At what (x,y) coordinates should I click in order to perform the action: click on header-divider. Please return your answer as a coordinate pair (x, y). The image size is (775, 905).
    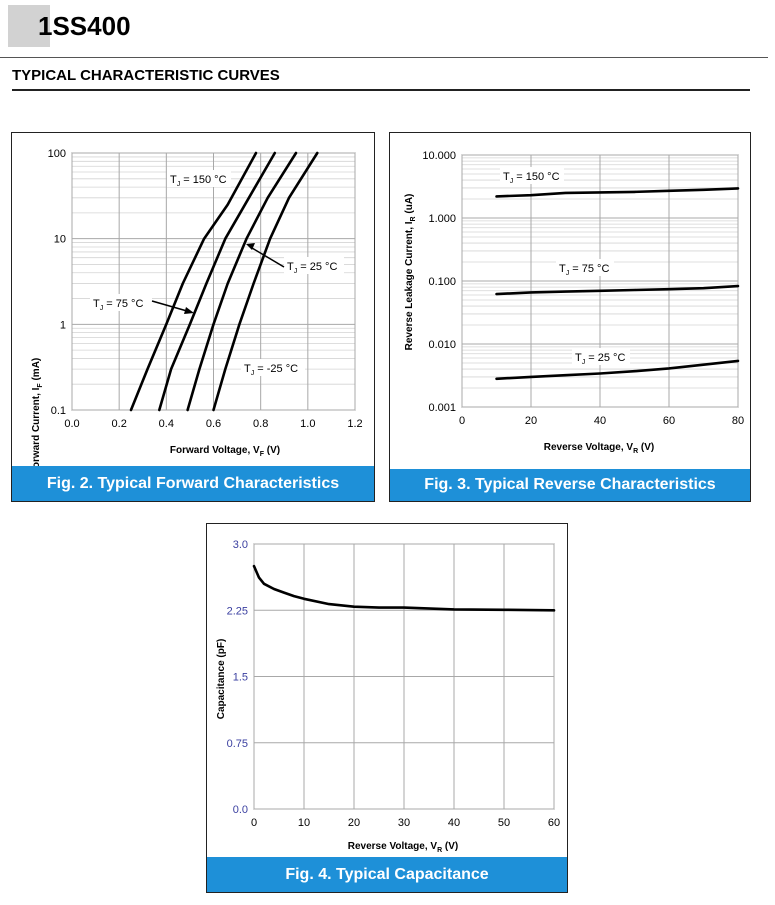
    Looking at the image, I should click on (384, 57).